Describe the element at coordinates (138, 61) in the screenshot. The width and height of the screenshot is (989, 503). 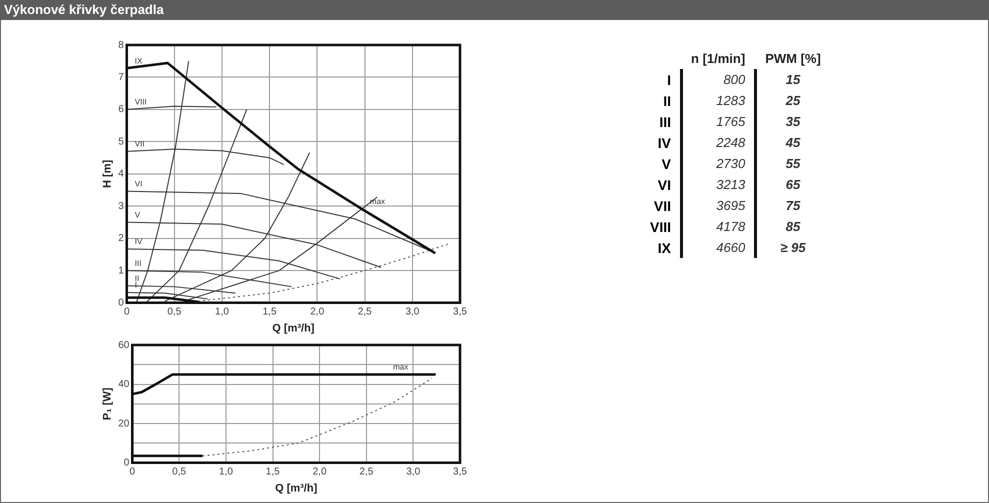
I see `annotation: IX` at that location.